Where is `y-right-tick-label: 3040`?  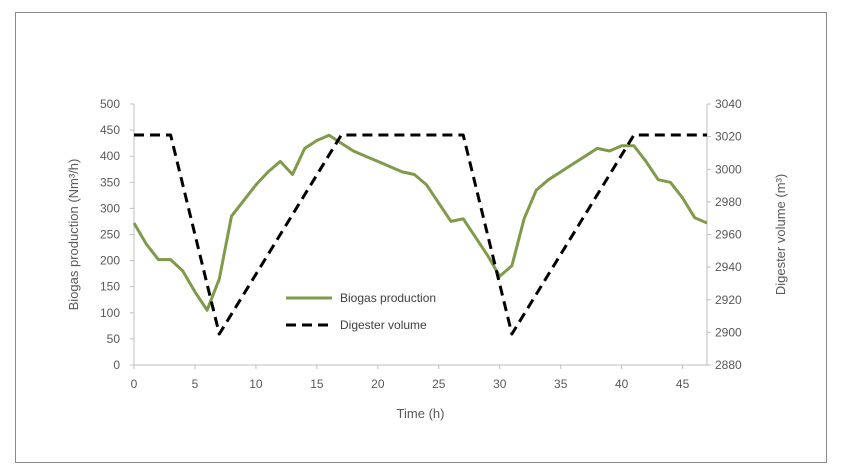
y-right-tick-label: 3040 is located at coordinates (728, 104).